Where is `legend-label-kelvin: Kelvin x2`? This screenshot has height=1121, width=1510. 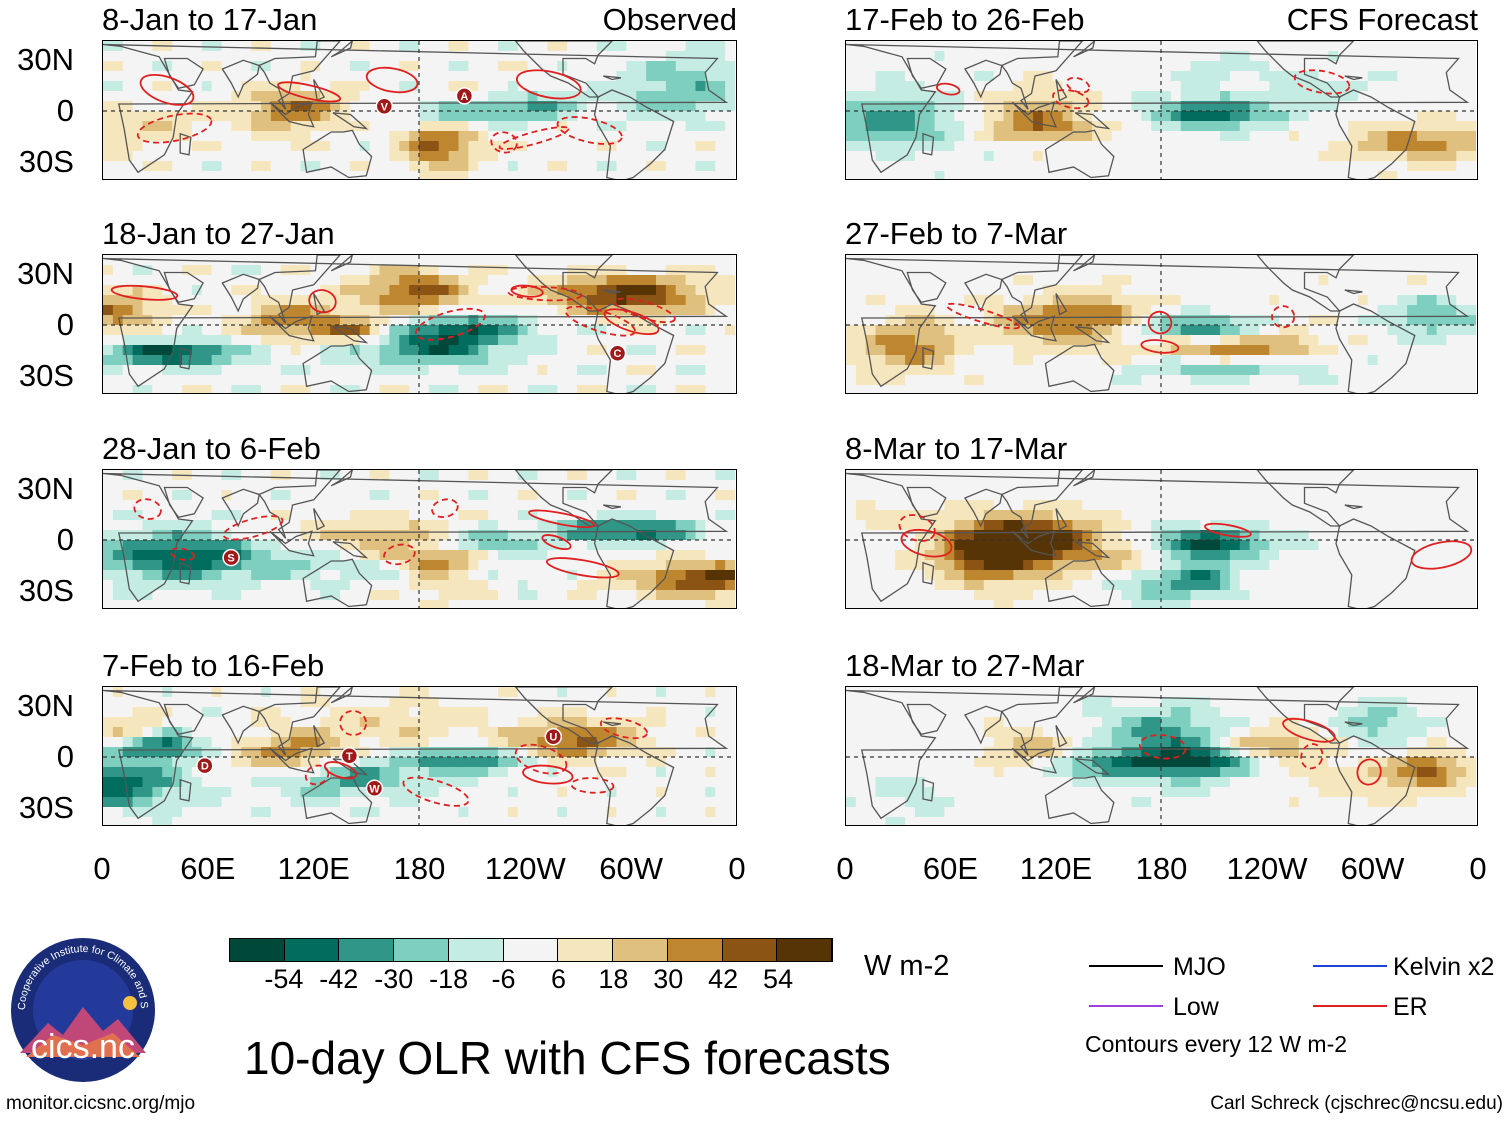
legend-label-kelvin: Kelvin x2 is located at coordinates (1444, 967).